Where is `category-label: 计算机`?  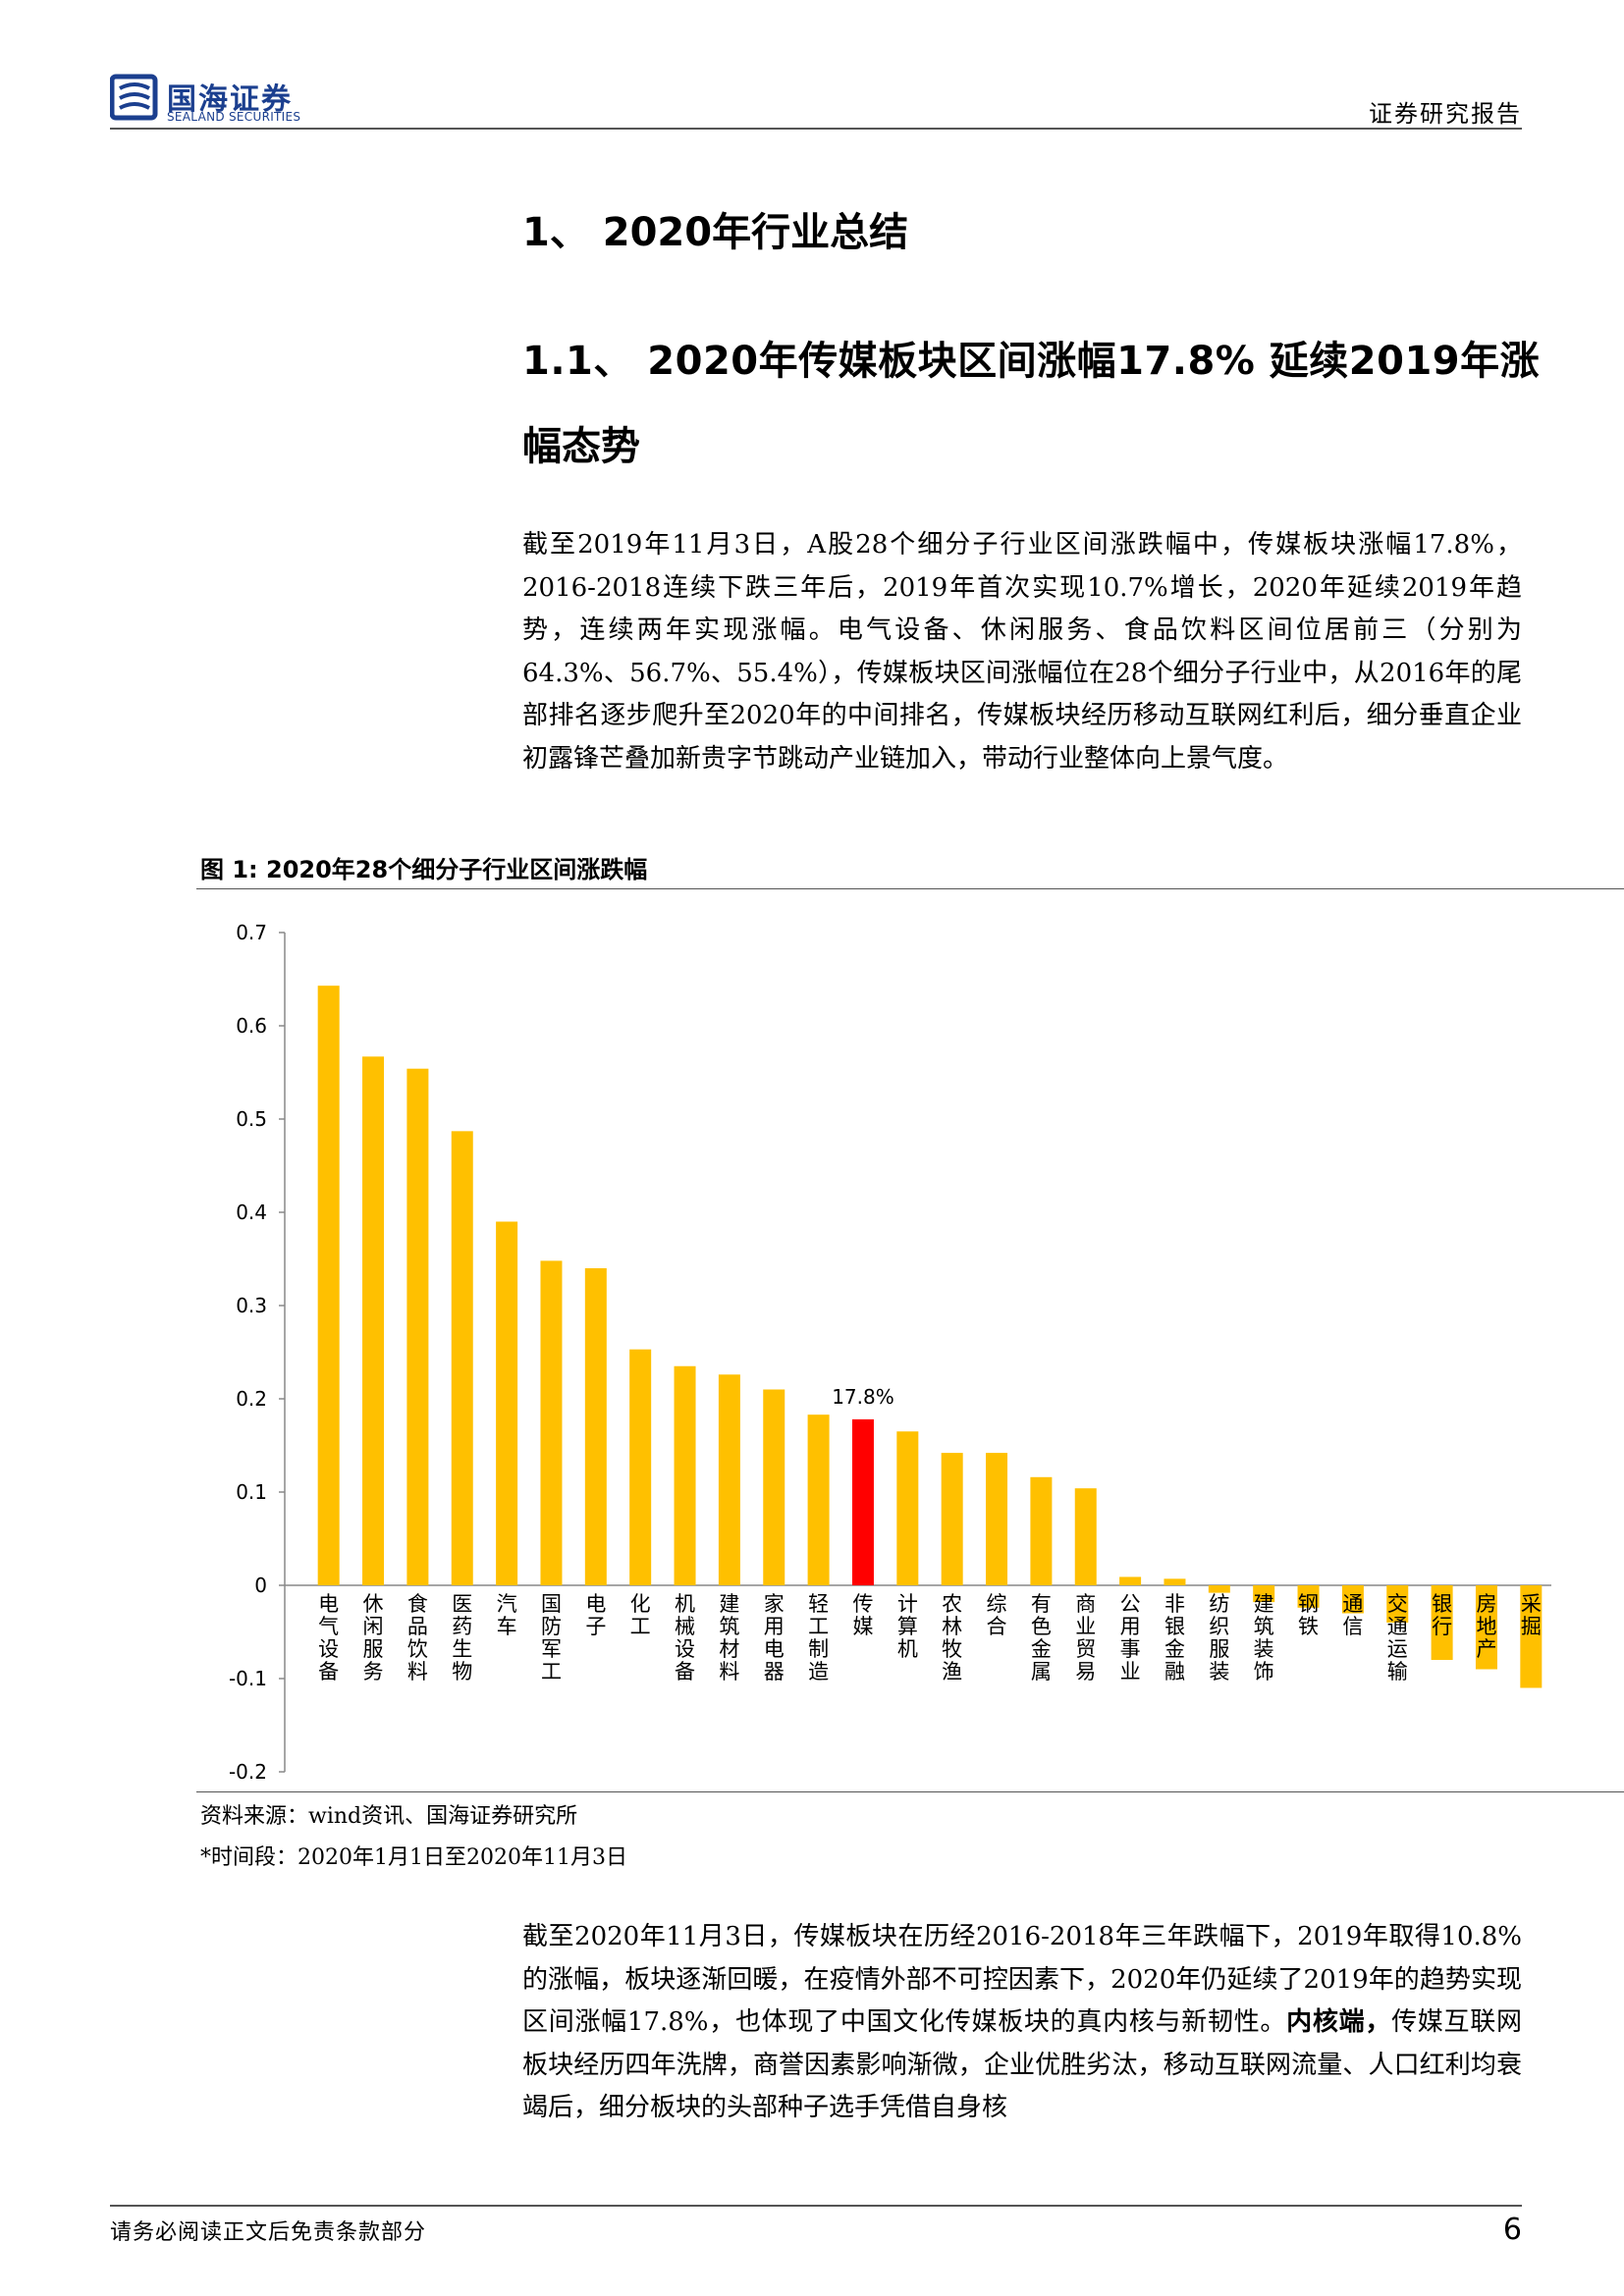 category-label: 计算机 is located at coordinates (907, 1626).